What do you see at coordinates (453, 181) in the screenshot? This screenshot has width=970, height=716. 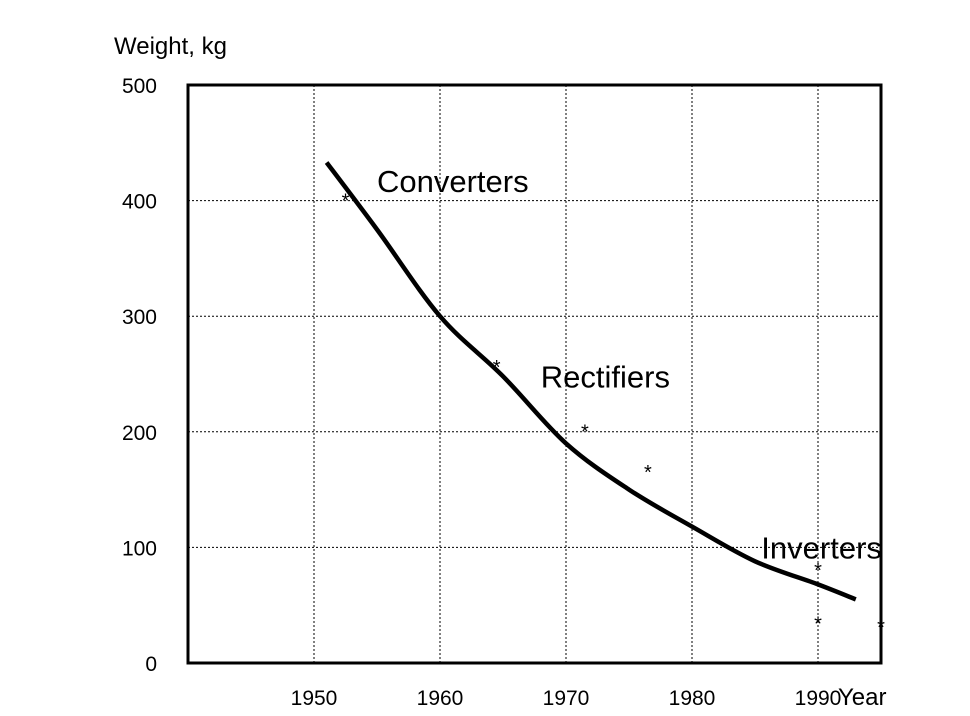 I see `annotation-converters: Converters` at bounding box center [453, 181].